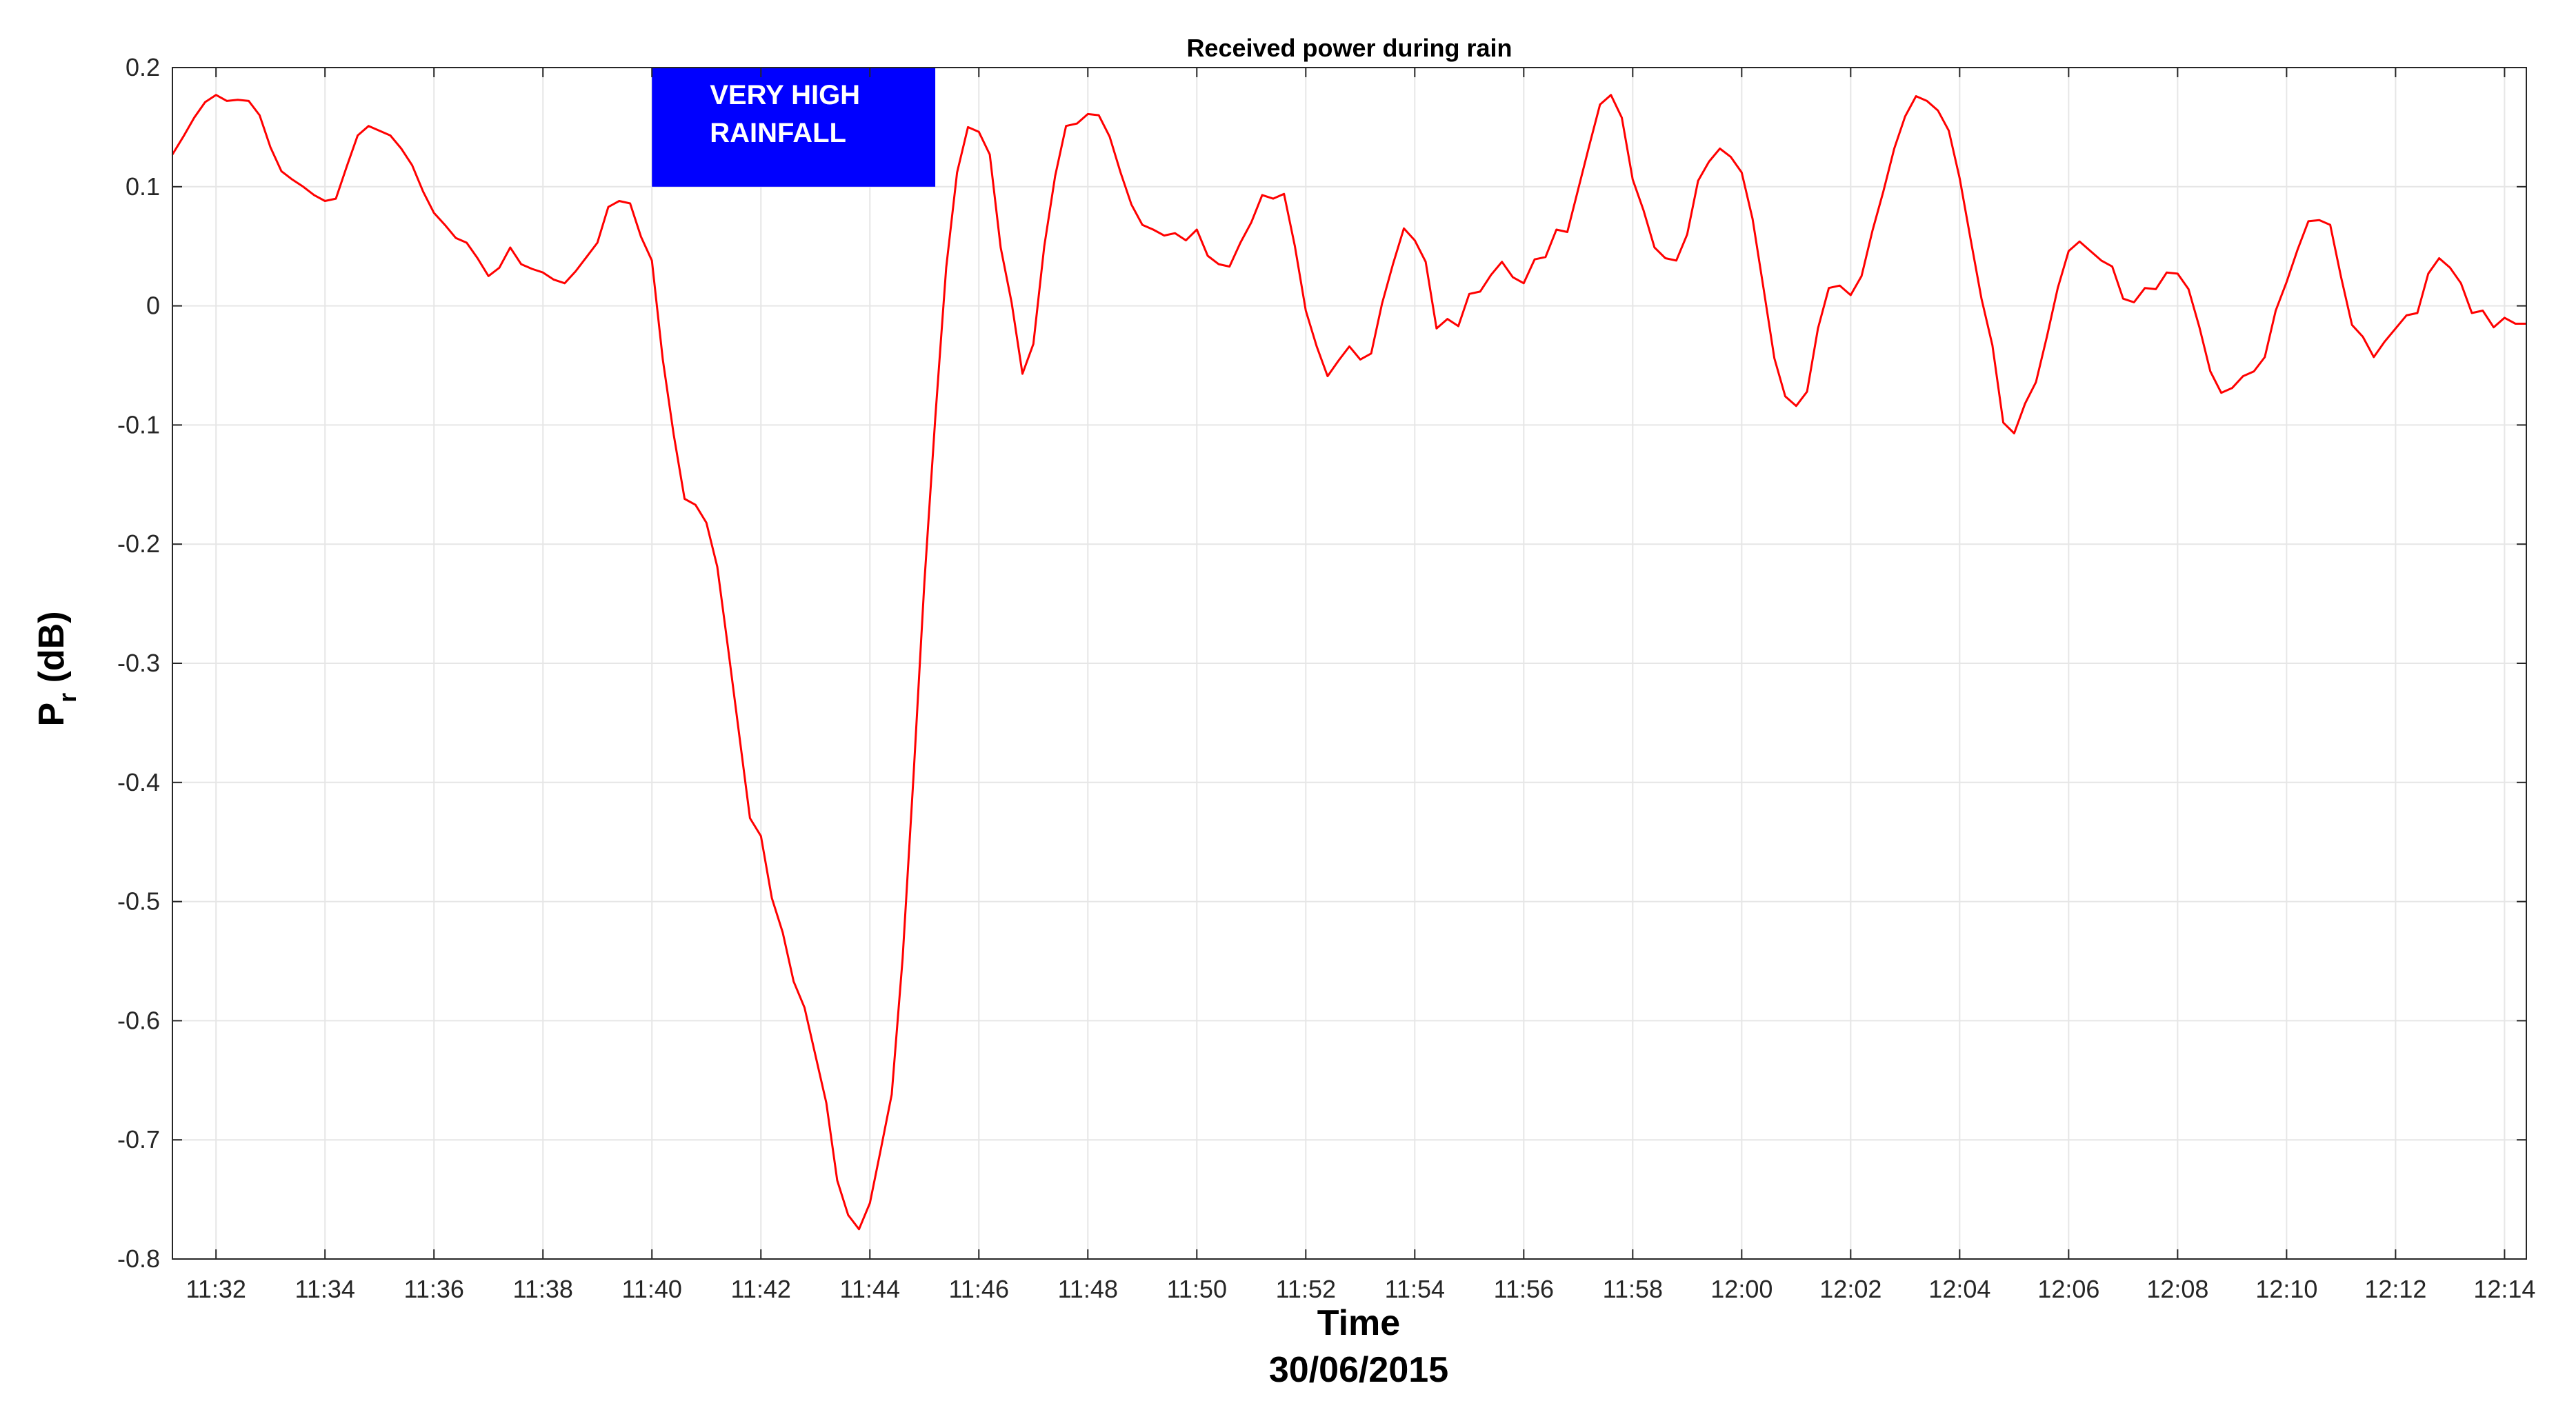 The image size is (2576, 1410). Describe the element at coordinates (143, 67) in the screenshot. I see `y-tick-label: 0.2` at that location.